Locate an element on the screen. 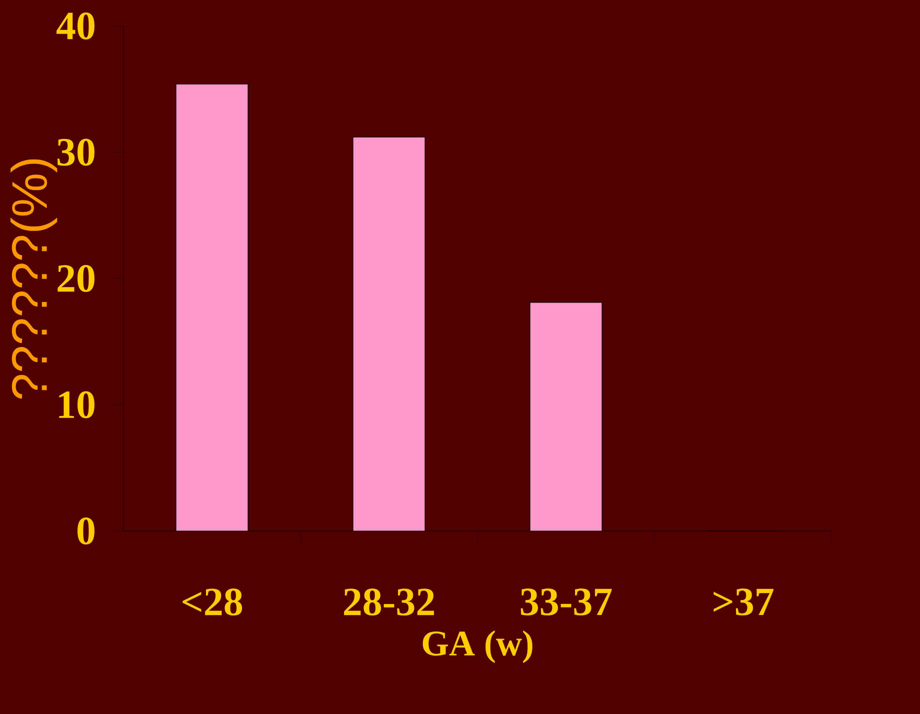  y-tick-label: 30 is located at coordinates (75, 152).